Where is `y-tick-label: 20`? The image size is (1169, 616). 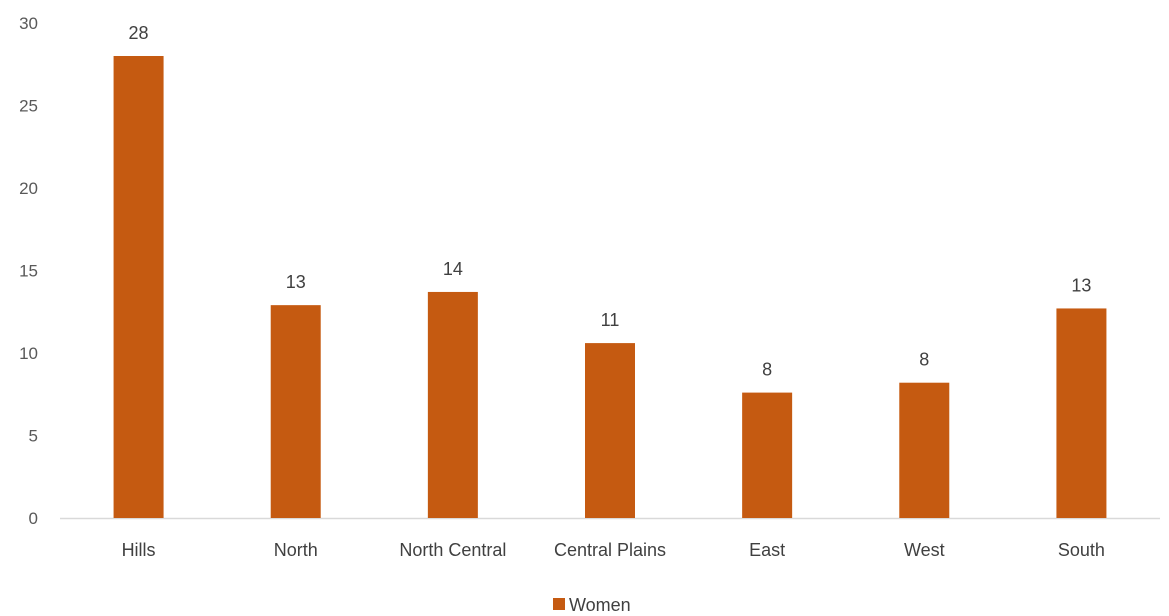 y-tick-label: 20 is located at coordinates (28, 188).